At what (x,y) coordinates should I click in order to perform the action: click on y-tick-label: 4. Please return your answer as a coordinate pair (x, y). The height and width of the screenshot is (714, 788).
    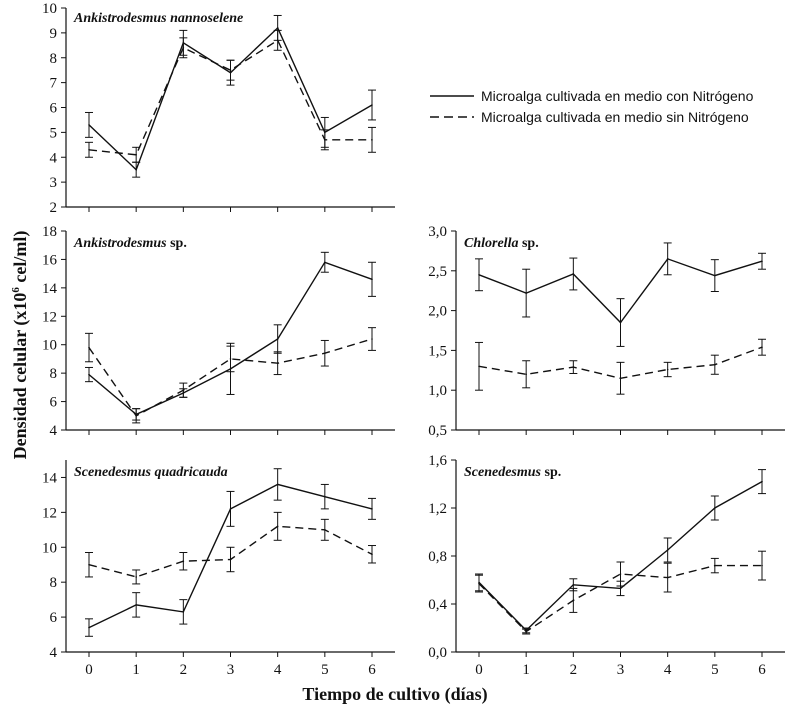
    Looking at the image, I should click on (54, 431).